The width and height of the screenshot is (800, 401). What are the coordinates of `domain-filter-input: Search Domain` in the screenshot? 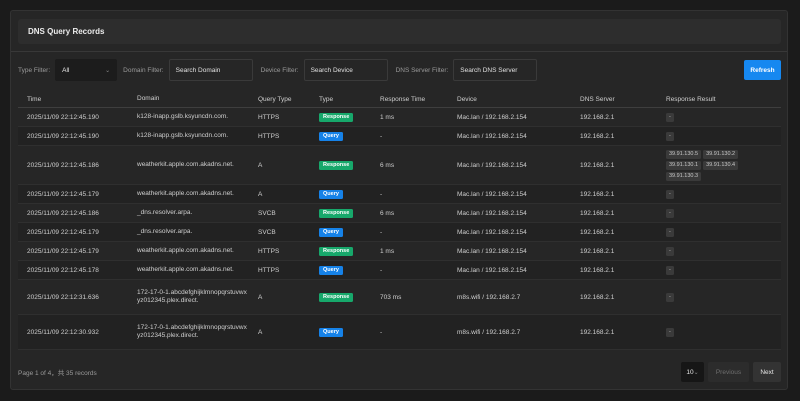 It's located at (210, 70).